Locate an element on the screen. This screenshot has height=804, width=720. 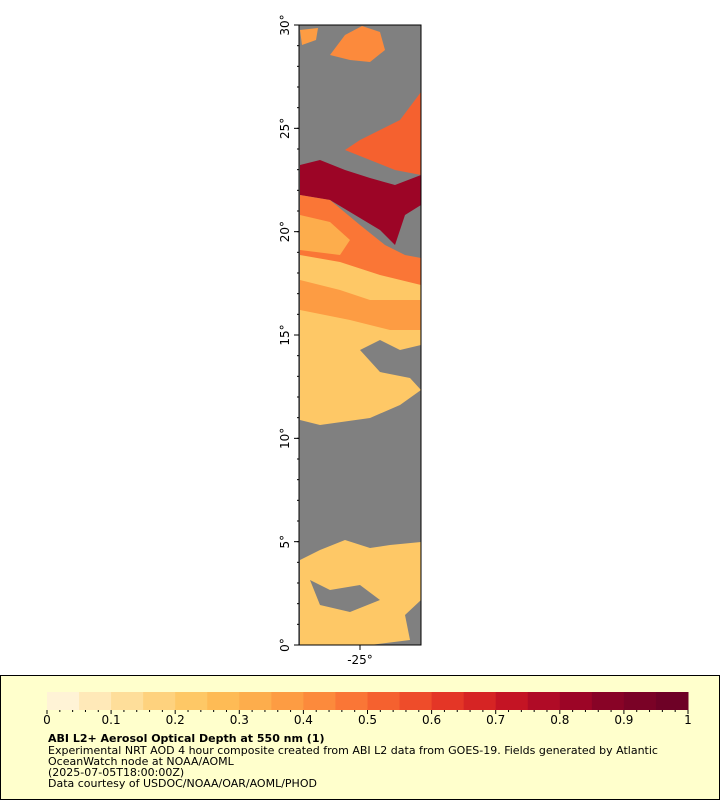
colorbar-tick-label: 0.7 is located at coordinates (495, 720).